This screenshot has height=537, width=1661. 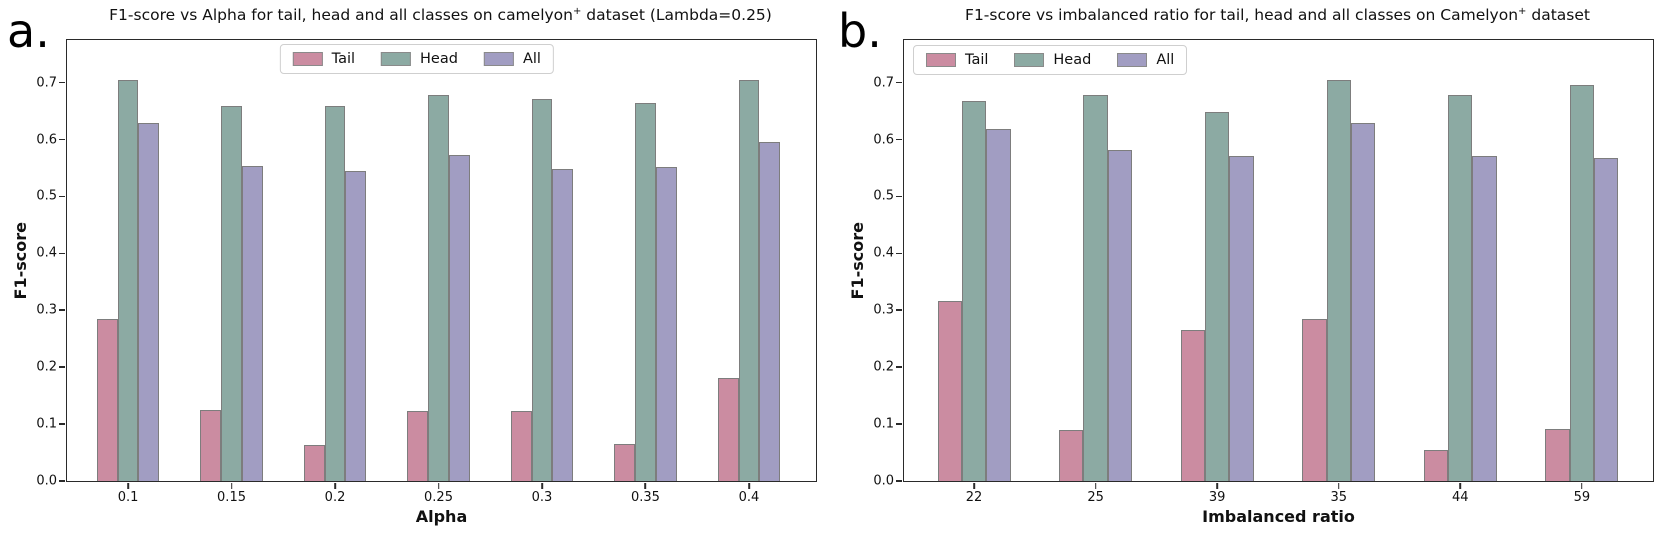 I want to click on x-tick-label: 0.3, so click(x=542, y=497).